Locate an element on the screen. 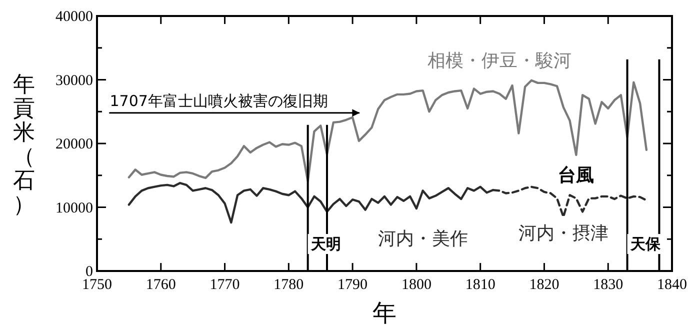 The width and height of the screenshot is (700, 329). x-tick-label: 1800 is located at coordinates (416, 285).